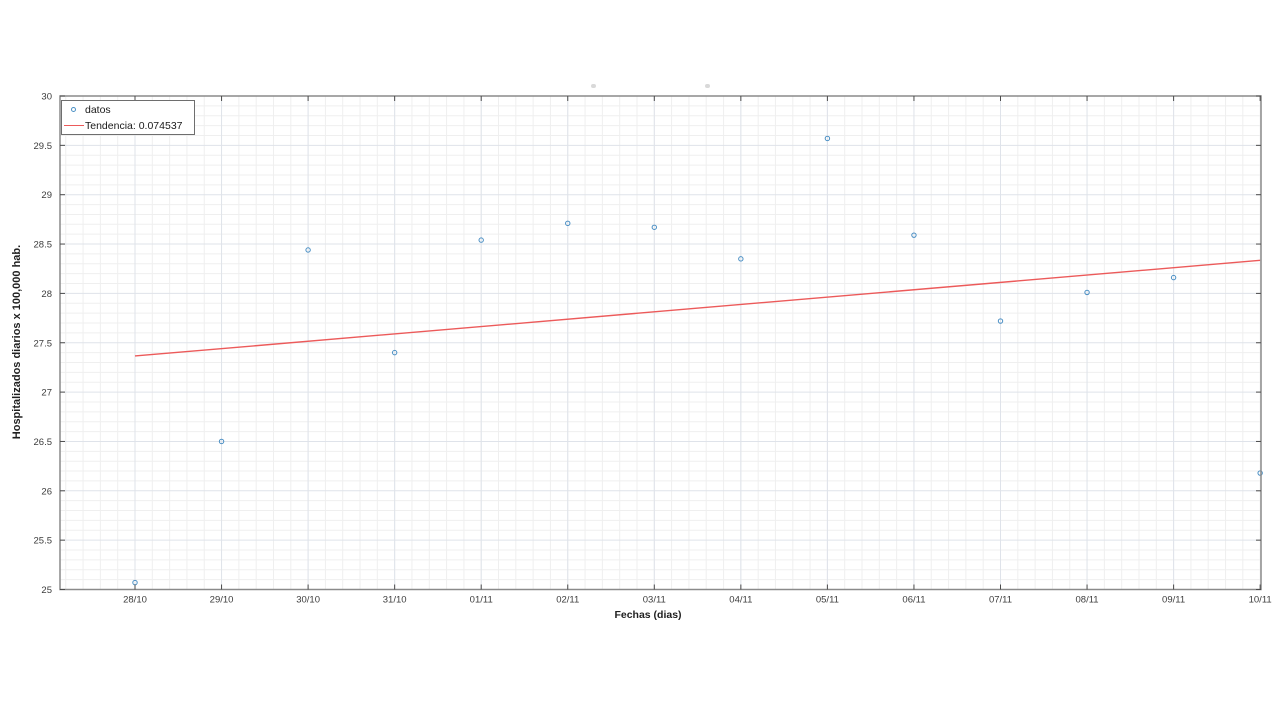 The width and height of the screenshot is (1280, 720). What do you see at coordinates (43, 343) in the screenshot?
I see `y-tick-label: 27.5` at bounding box center [43, 343].